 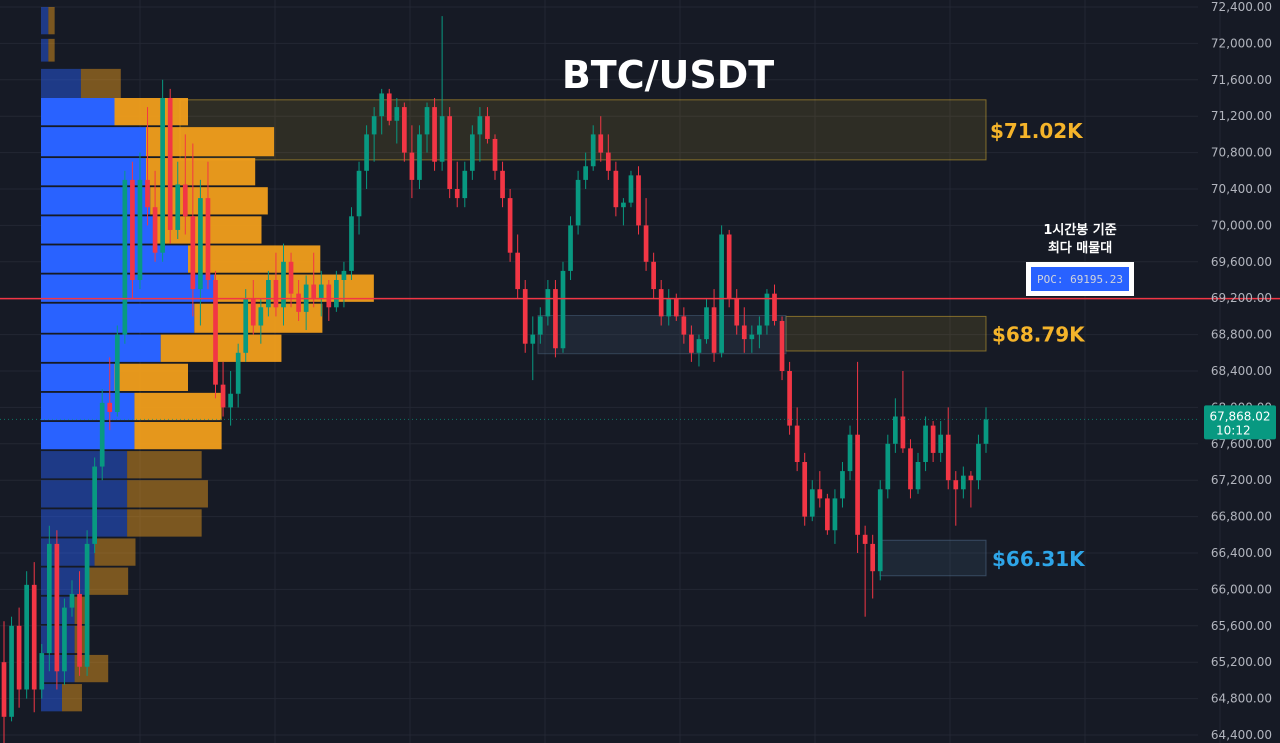 What do you see at coordinates (1039, 559) in the screenshot?
I see `support-zone-label: $66.31K` at bounding box center [1039, 559].